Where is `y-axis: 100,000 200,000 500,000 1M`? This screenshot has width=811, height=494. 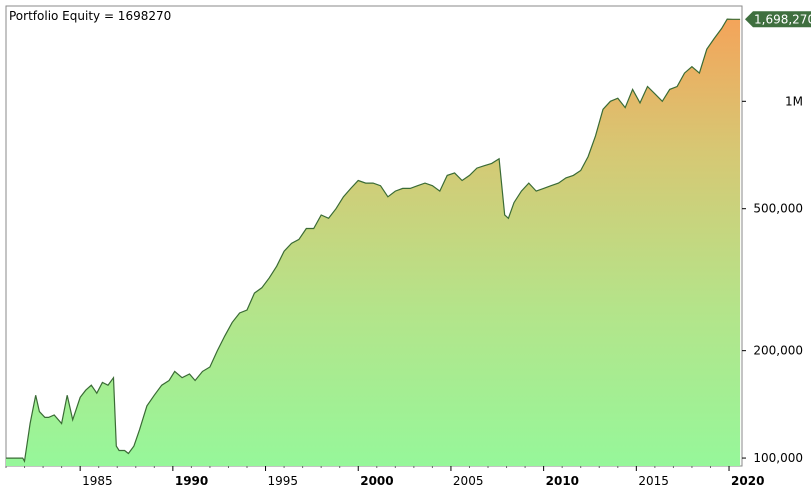 y-axis: 100,000 200,000 500,000 1M is located at coordinates (772, 279).